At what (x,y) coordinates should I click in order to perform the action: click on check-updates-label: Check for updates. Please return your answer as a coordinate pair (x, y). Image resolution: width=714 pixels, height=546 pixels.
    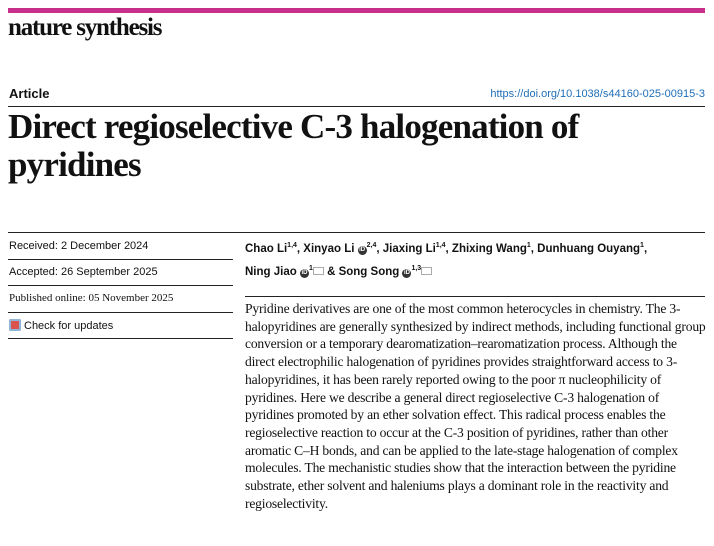
    Looking at the image, I should click on (69, 326).